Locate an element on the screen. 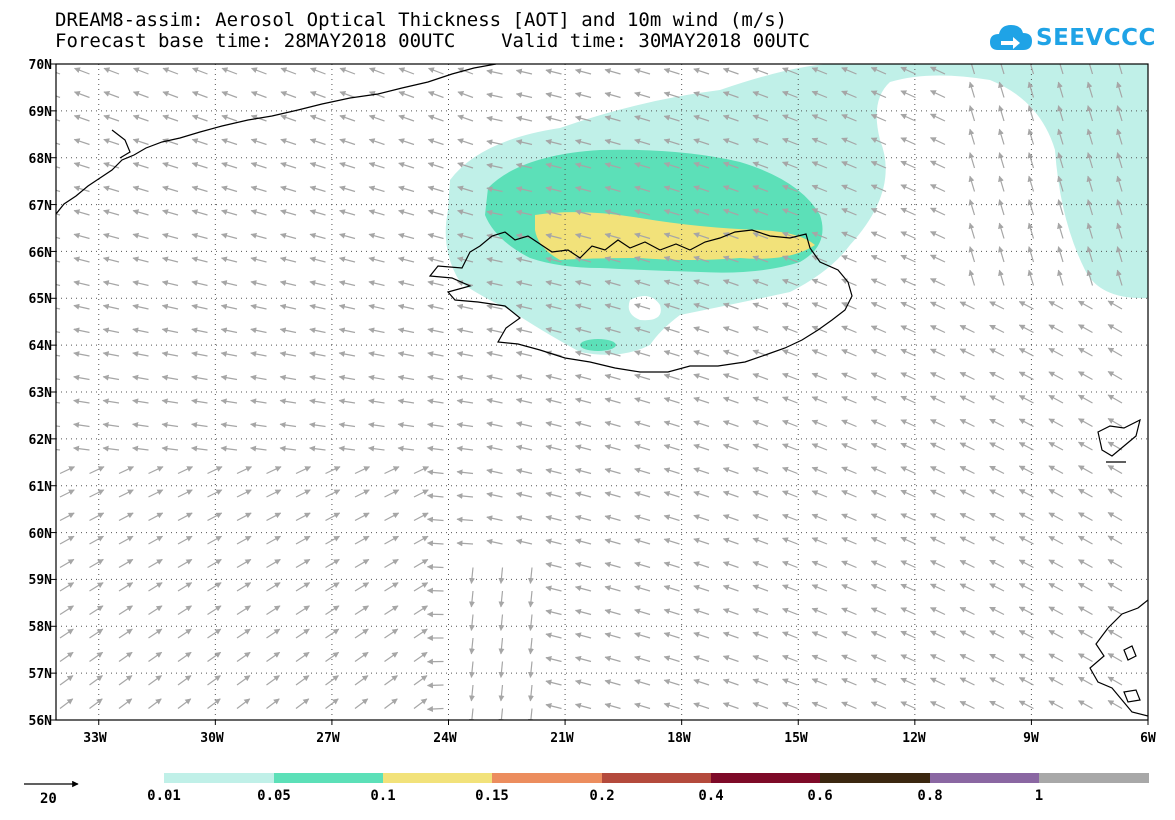  wind-reference: 20 is located at coordinates (51, 793).